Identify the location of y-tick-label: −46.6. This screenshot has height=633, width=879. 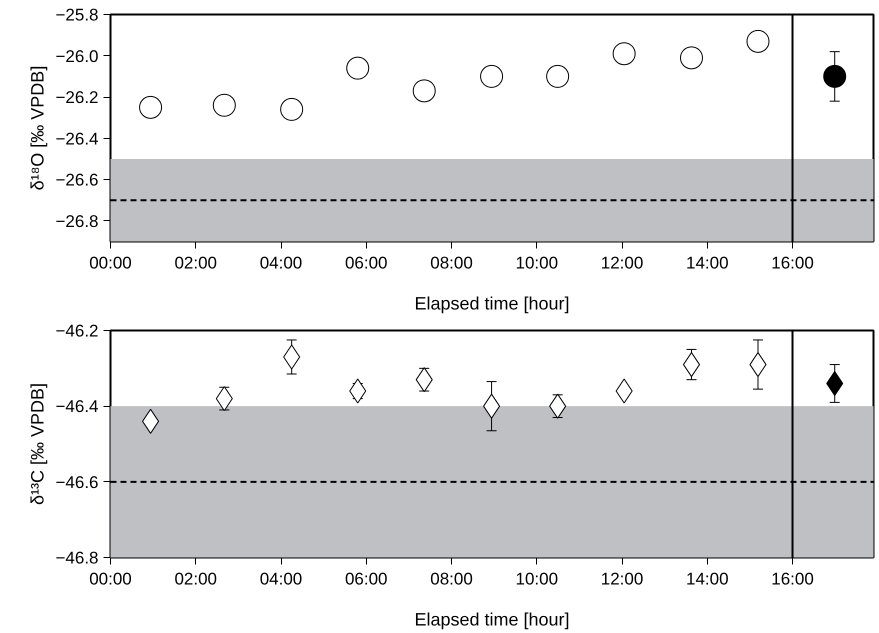
(76, 482).